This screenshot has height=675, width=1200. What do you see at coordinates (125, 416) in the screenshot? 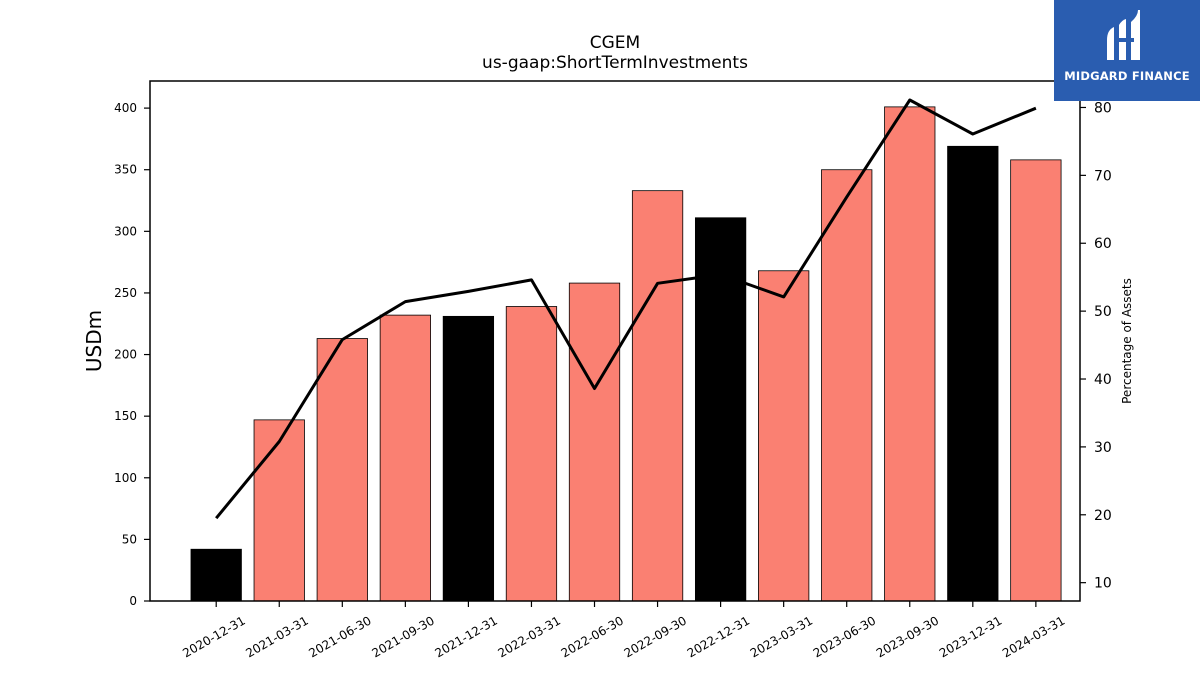
I see `y-tick-label-left: 150` at bounding box center [125, 416].